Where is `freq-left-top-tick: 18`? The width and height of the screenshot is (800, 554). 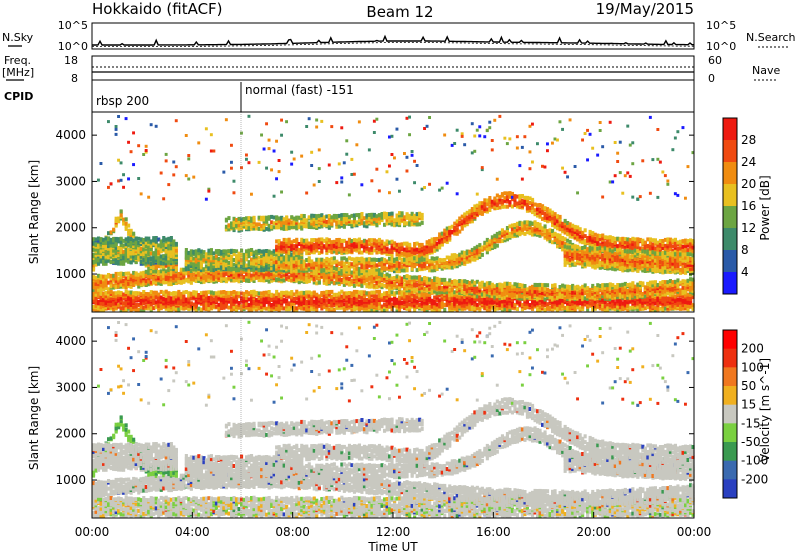 freq-left-top-tick: 18 is located at coordinates (71, 60).